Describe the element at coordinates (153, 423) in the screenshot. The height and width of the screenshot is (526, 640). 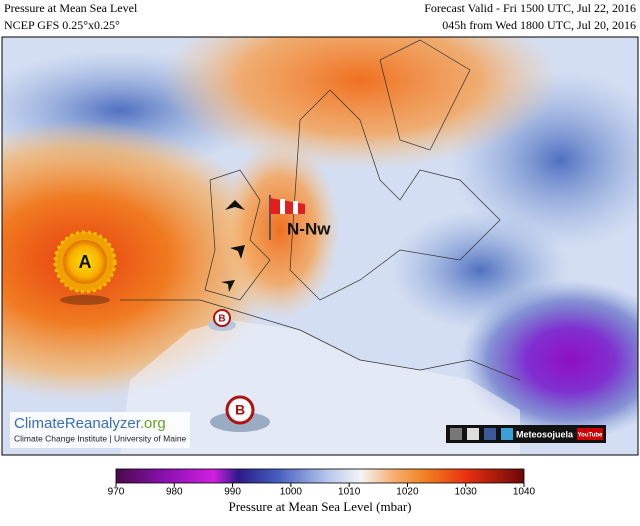
I see `site-tld: .org` at that location.